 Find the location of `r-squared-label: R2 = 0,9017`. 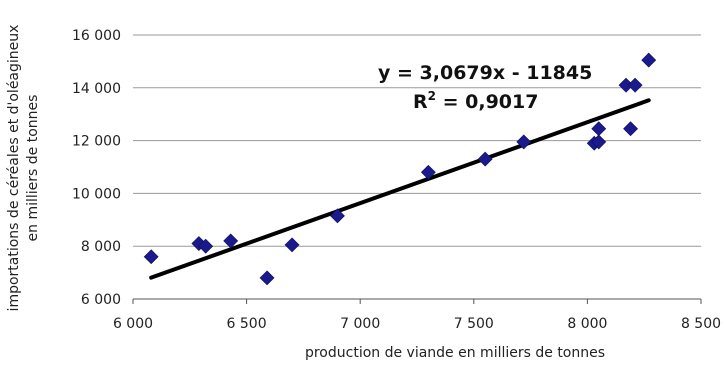

r-squared-label: R2 = 0,9017 is located at coordinates (475, 101).